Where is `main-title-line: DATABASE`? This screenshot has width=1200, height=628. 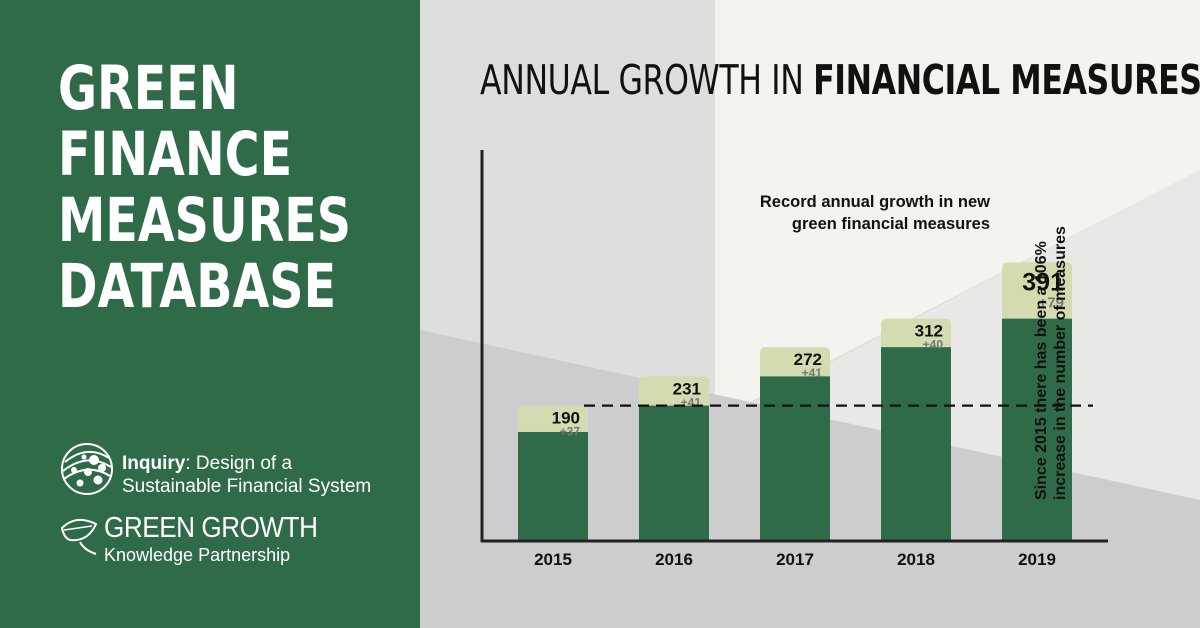
main-title-line: DATABASE is located at coordinates (197, 286).